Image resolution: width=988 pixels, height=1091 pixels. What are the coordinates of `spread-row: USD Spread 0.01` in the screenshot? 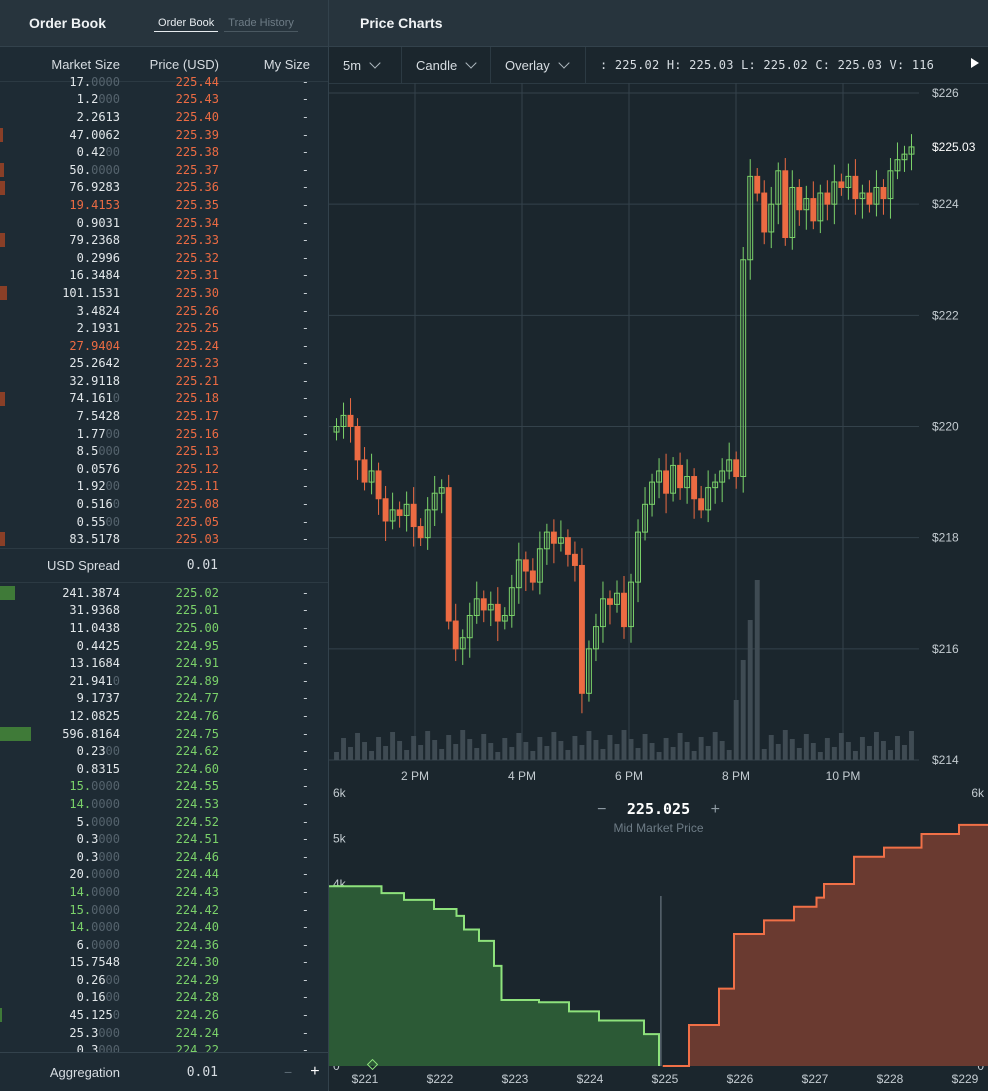 It's located at (164, 566).